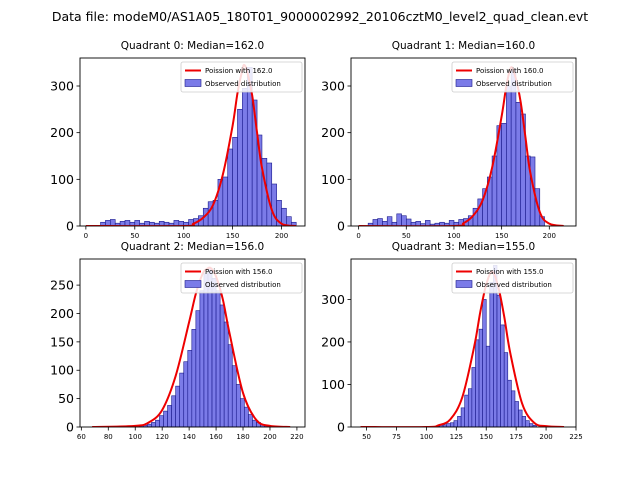 The width and height of the screenshot is (640, 480). Describe the element at coordinates (510, 272) in the screenshot. I see `legend-label-poisson: Poission with 155.0` at that location.